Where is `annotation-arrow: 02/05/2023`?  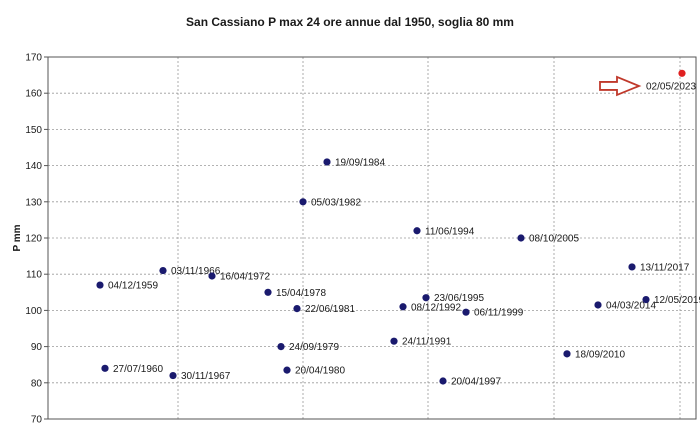
annotation-arrow: 02/05/2023 is located at coordinates (647, 86).